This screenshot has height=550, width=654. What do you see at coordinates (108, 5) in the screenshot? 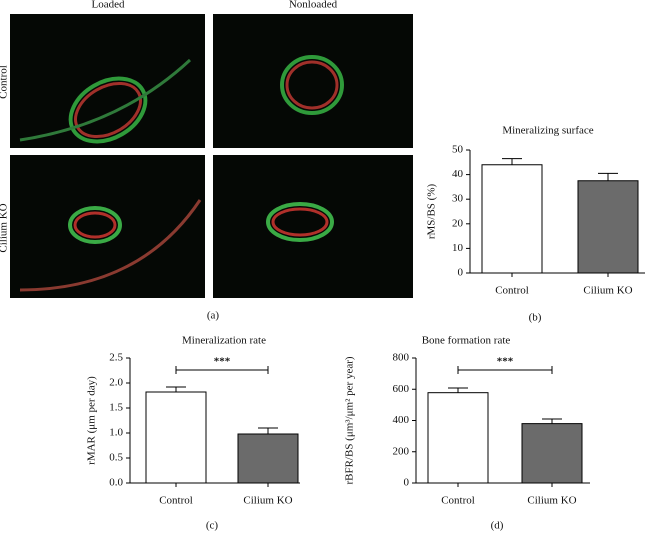
I see `column-label: Loaded` at bounding box center [108, 5].